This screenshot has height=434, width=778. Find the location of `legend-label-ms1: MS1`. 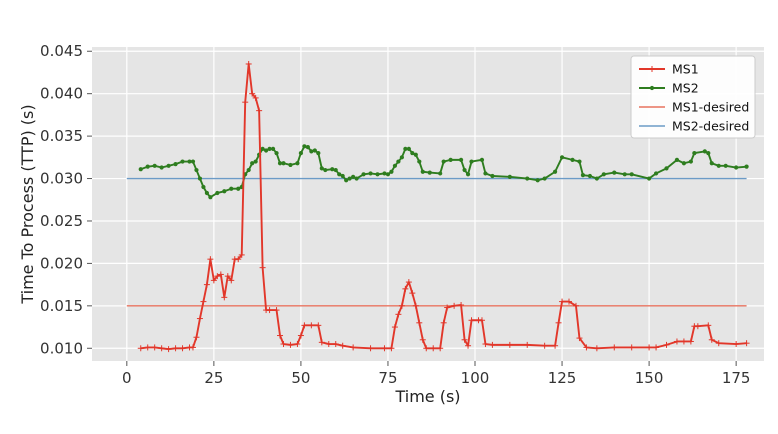

legend-label-ms1: MS1 is located at coordinates (685, 69).